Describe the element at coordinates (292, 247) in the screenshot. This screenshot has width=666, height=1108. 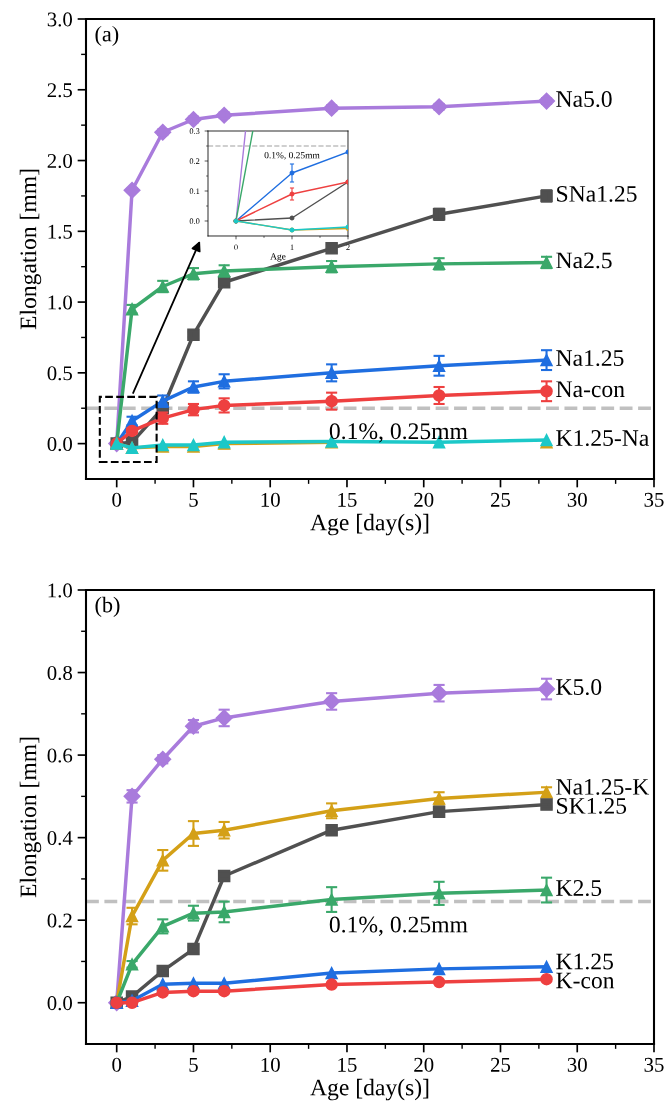
I see `x-tick-label: 1` at that location.